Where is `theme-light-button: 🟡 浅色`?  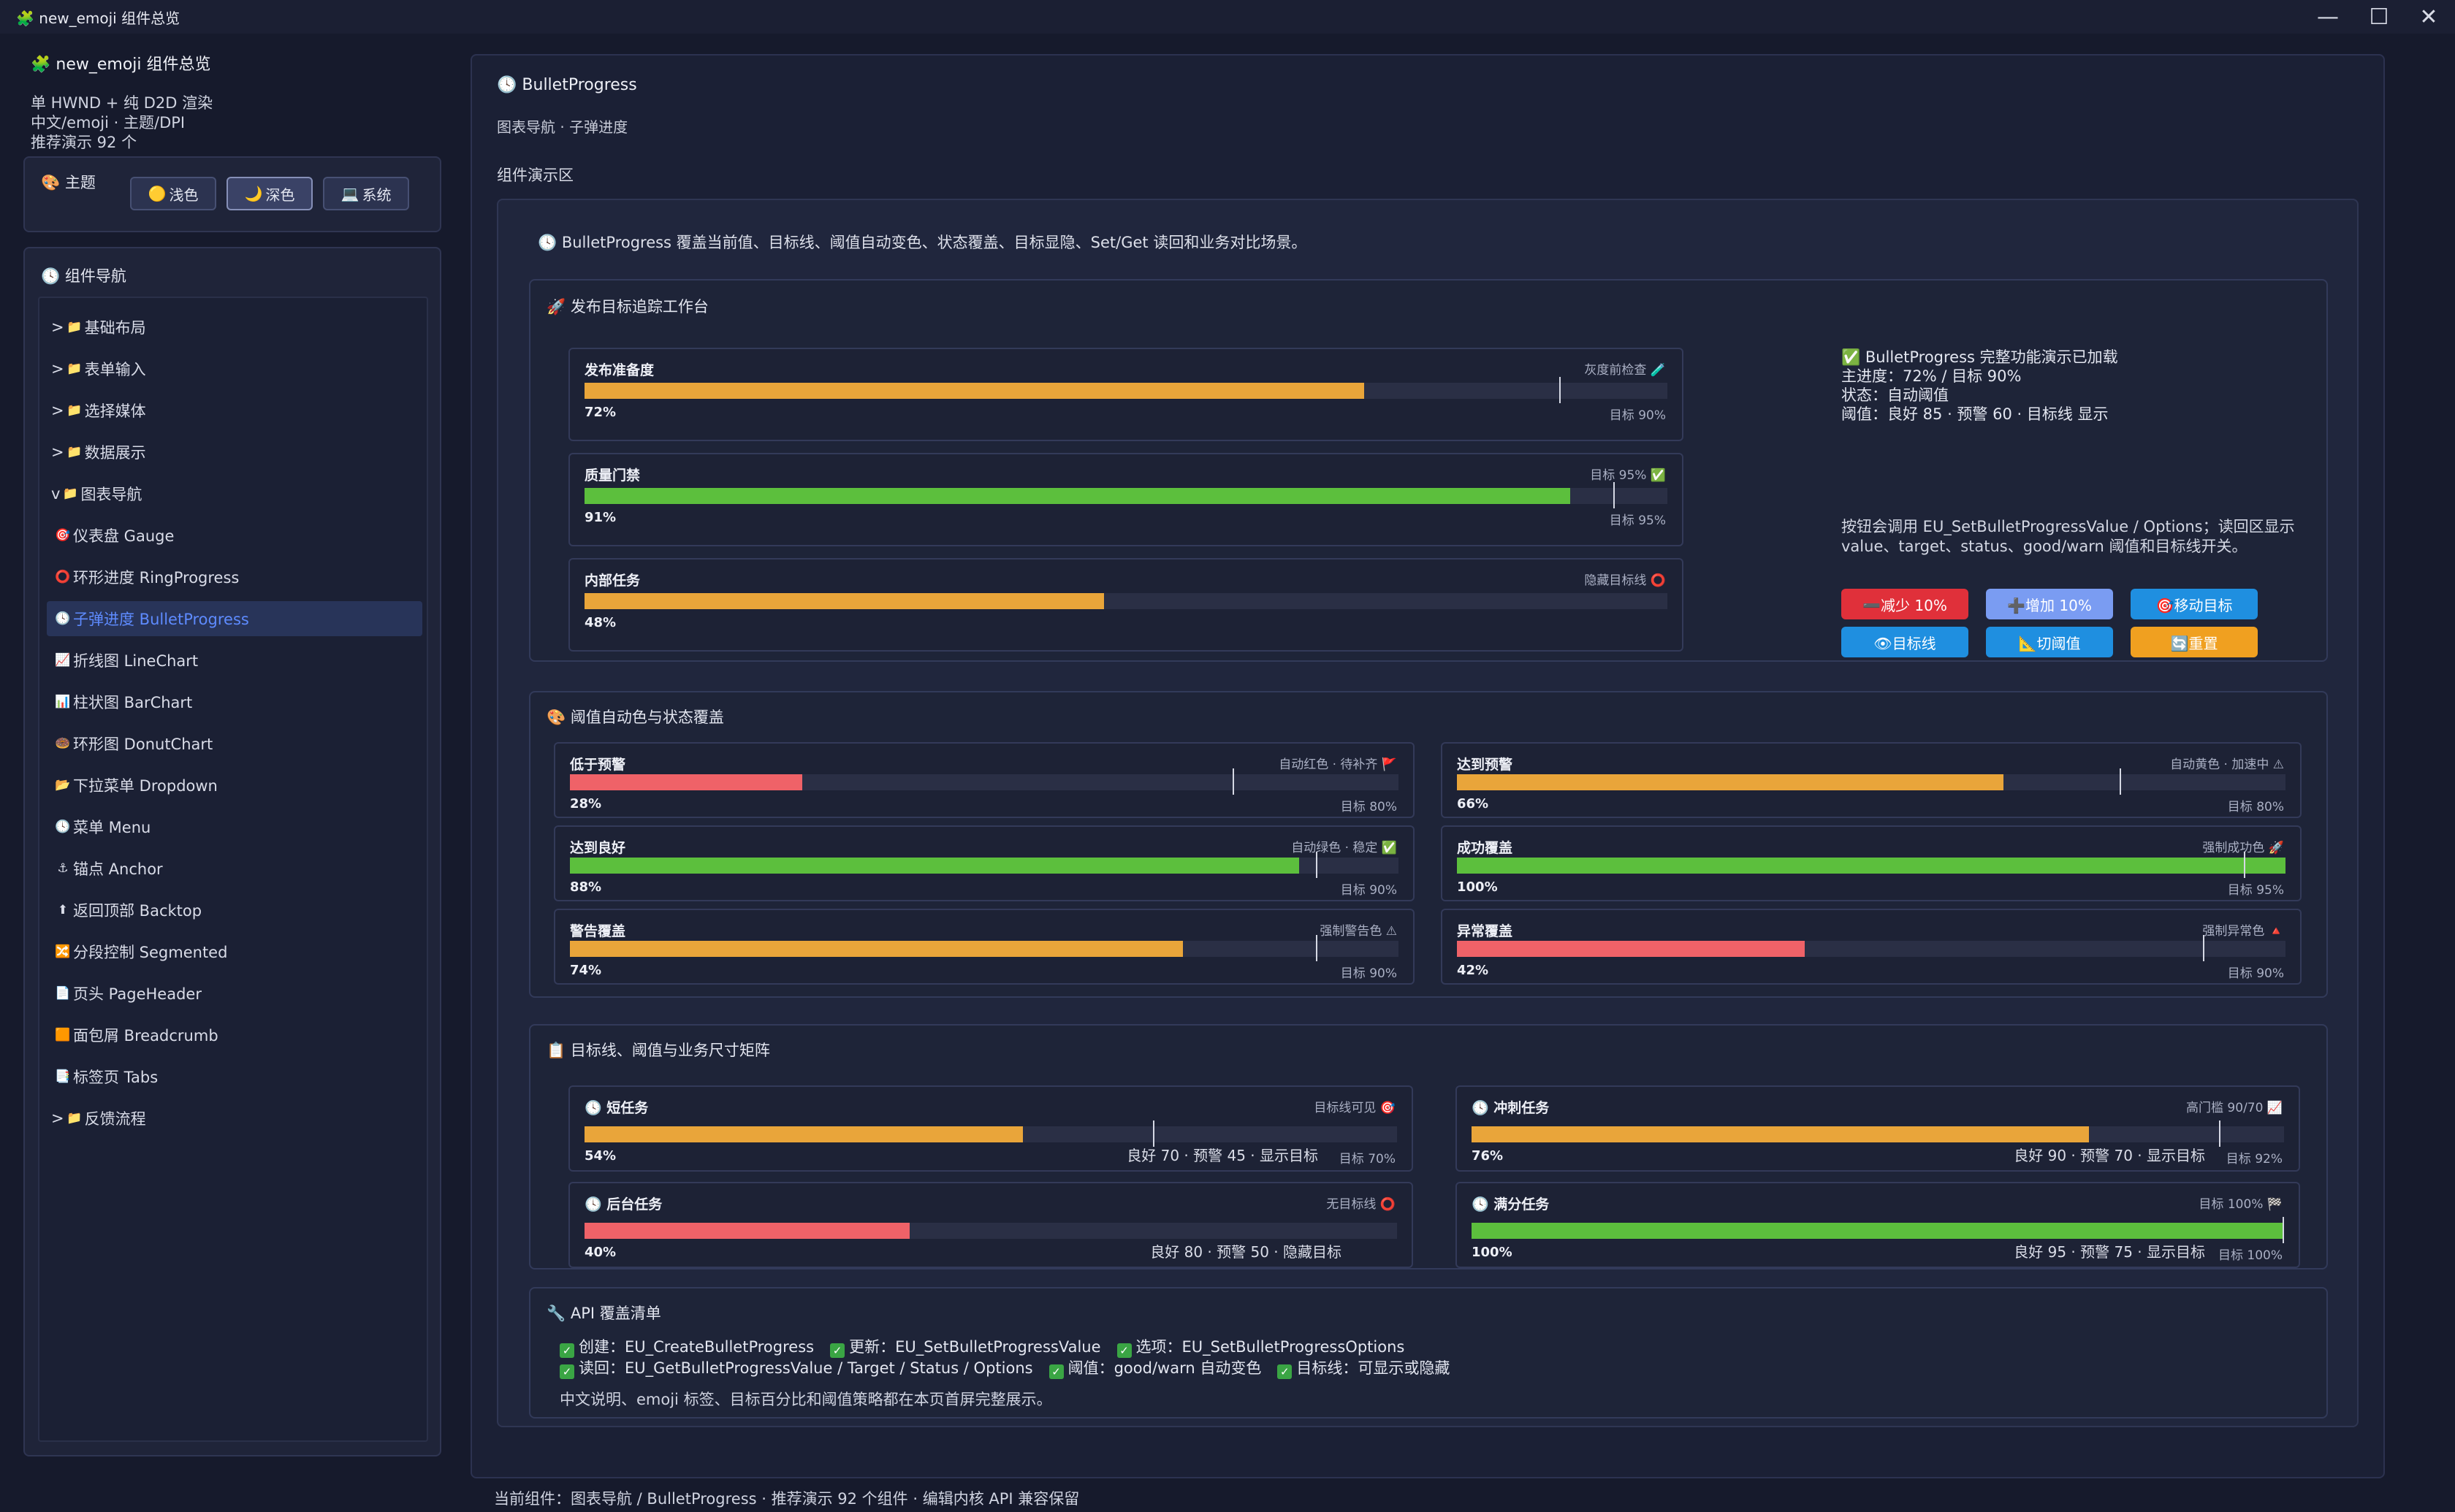
theme-light-button: 🟡 浅色 is located at coordinates (173, 193).